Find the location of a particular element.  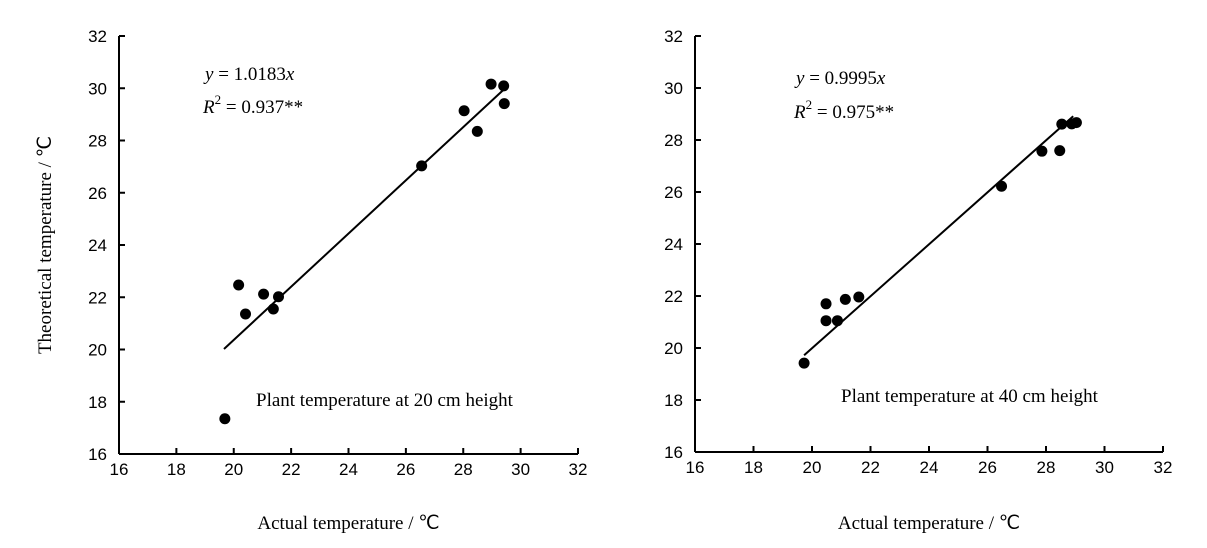

panel-annotation: Plant temperature at 40 cm height is located at coordinates (970, 396).